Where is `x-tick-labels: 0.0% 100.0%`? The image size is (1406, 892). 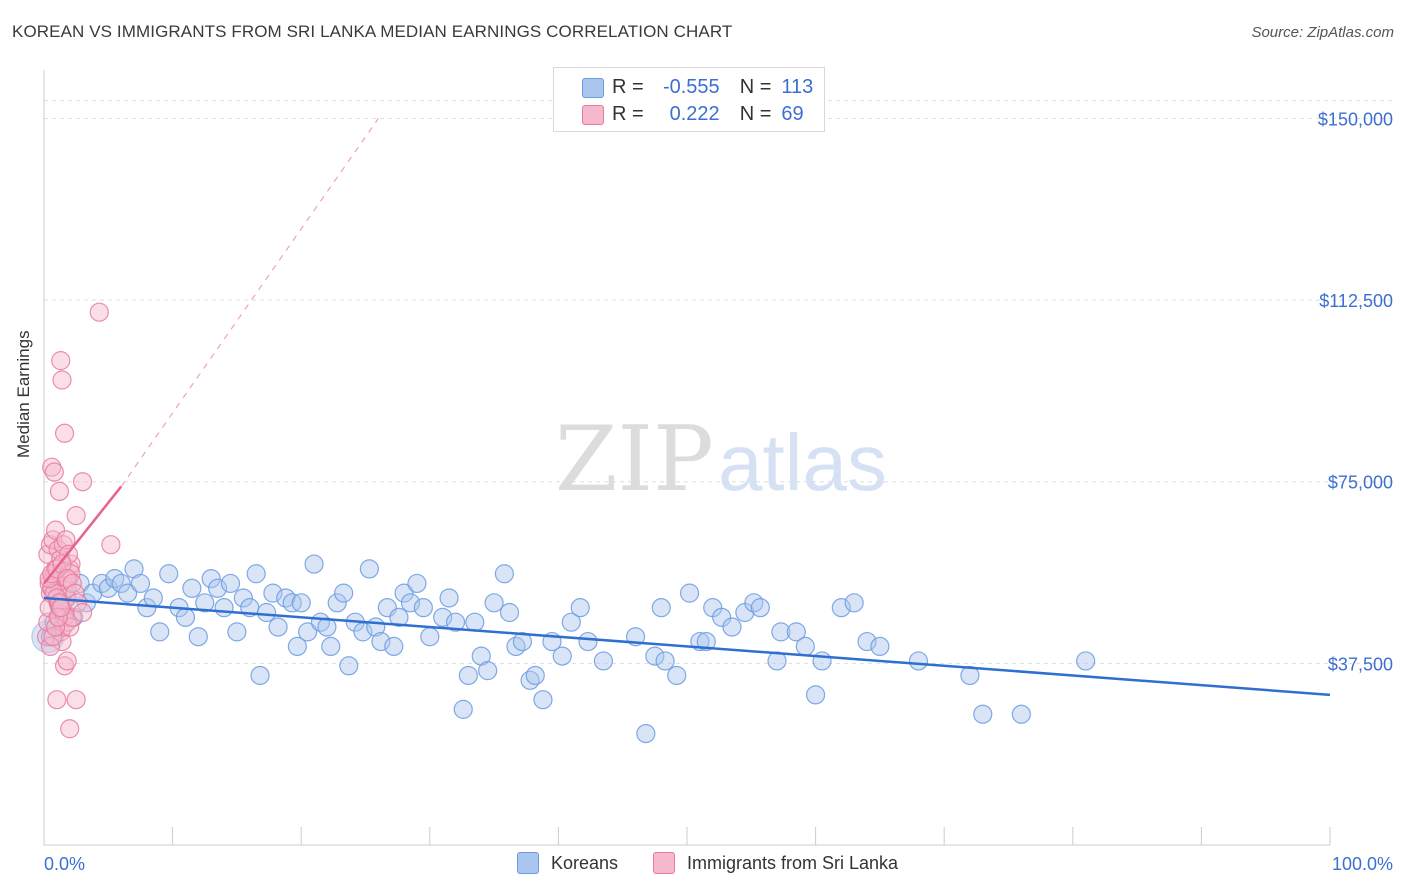 x-tick-labels: 0.0% 100.0% is located at coordinates (718, 864).